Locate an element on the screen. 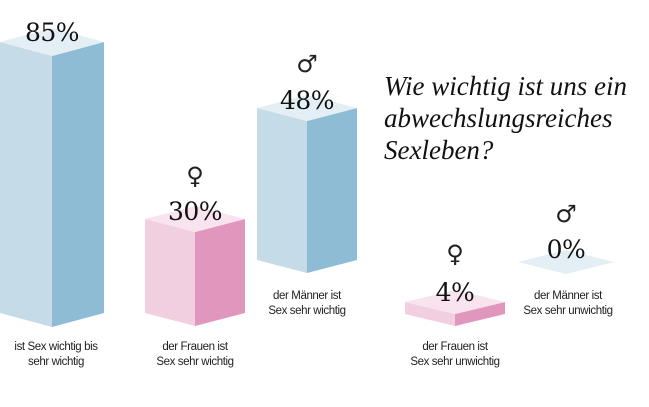 Image resolution: width=649 pixels, height=407 pixels. value-label-women-unimportant: 4% is located at coordinates (455, 292).